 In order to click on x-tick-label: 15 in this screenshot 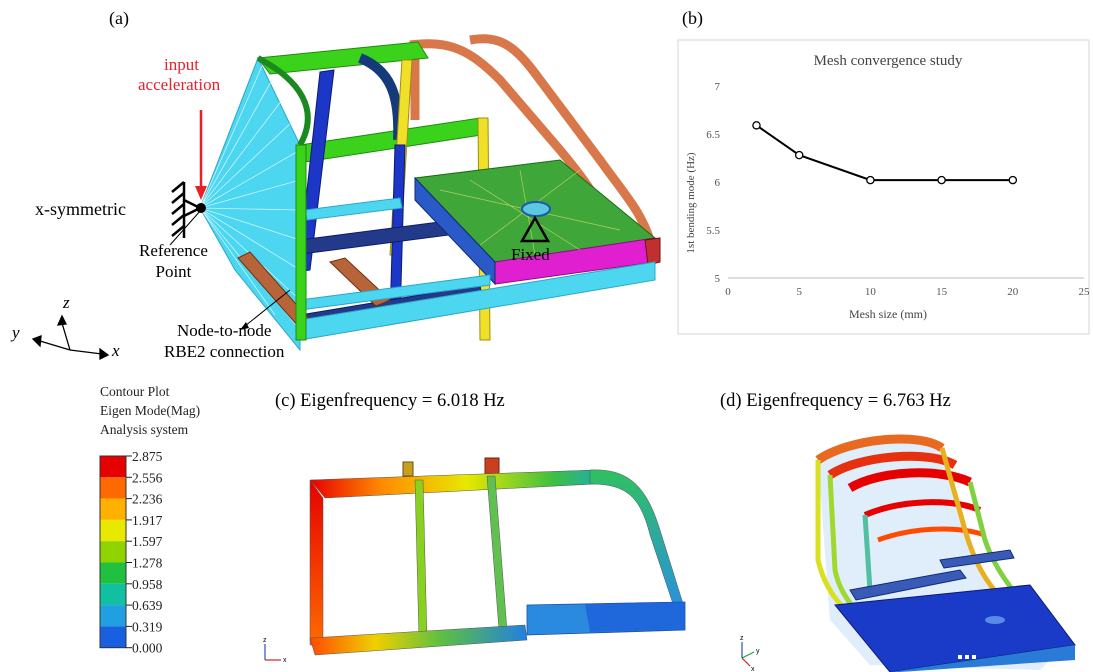, I will do `click(942, 292)`.